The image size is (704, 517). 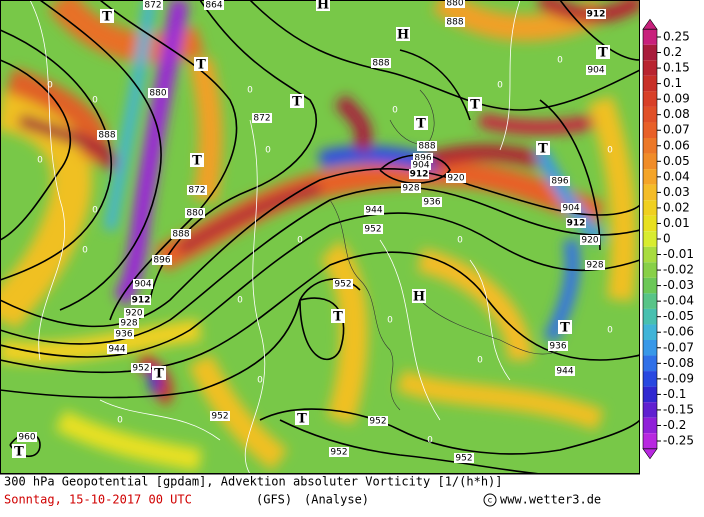 What do you see at coordinates (490, 500) in the screenshot?
I see `copyright-icon` at bounding box center [490, 500].